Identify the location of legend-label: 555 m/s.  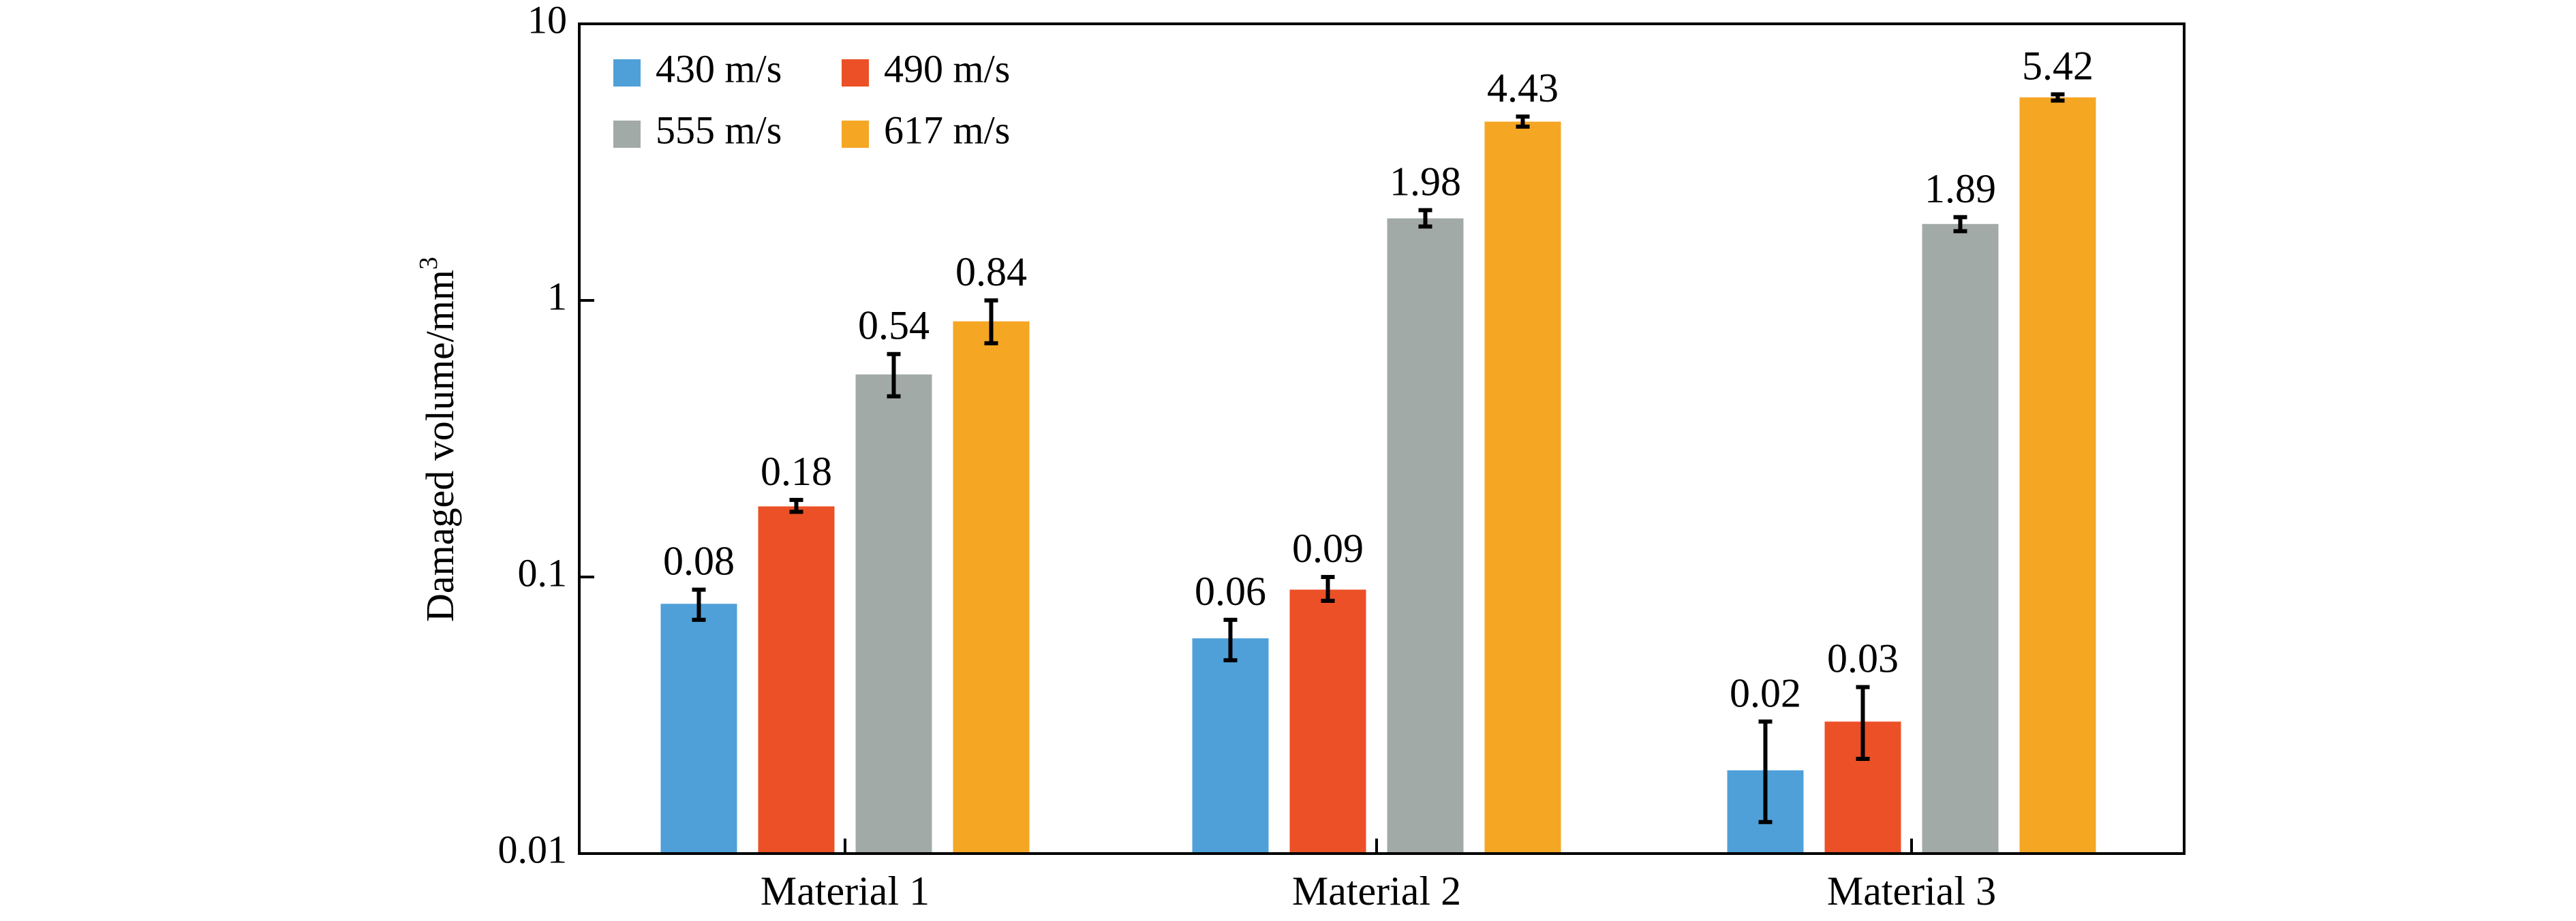
(719, 130).